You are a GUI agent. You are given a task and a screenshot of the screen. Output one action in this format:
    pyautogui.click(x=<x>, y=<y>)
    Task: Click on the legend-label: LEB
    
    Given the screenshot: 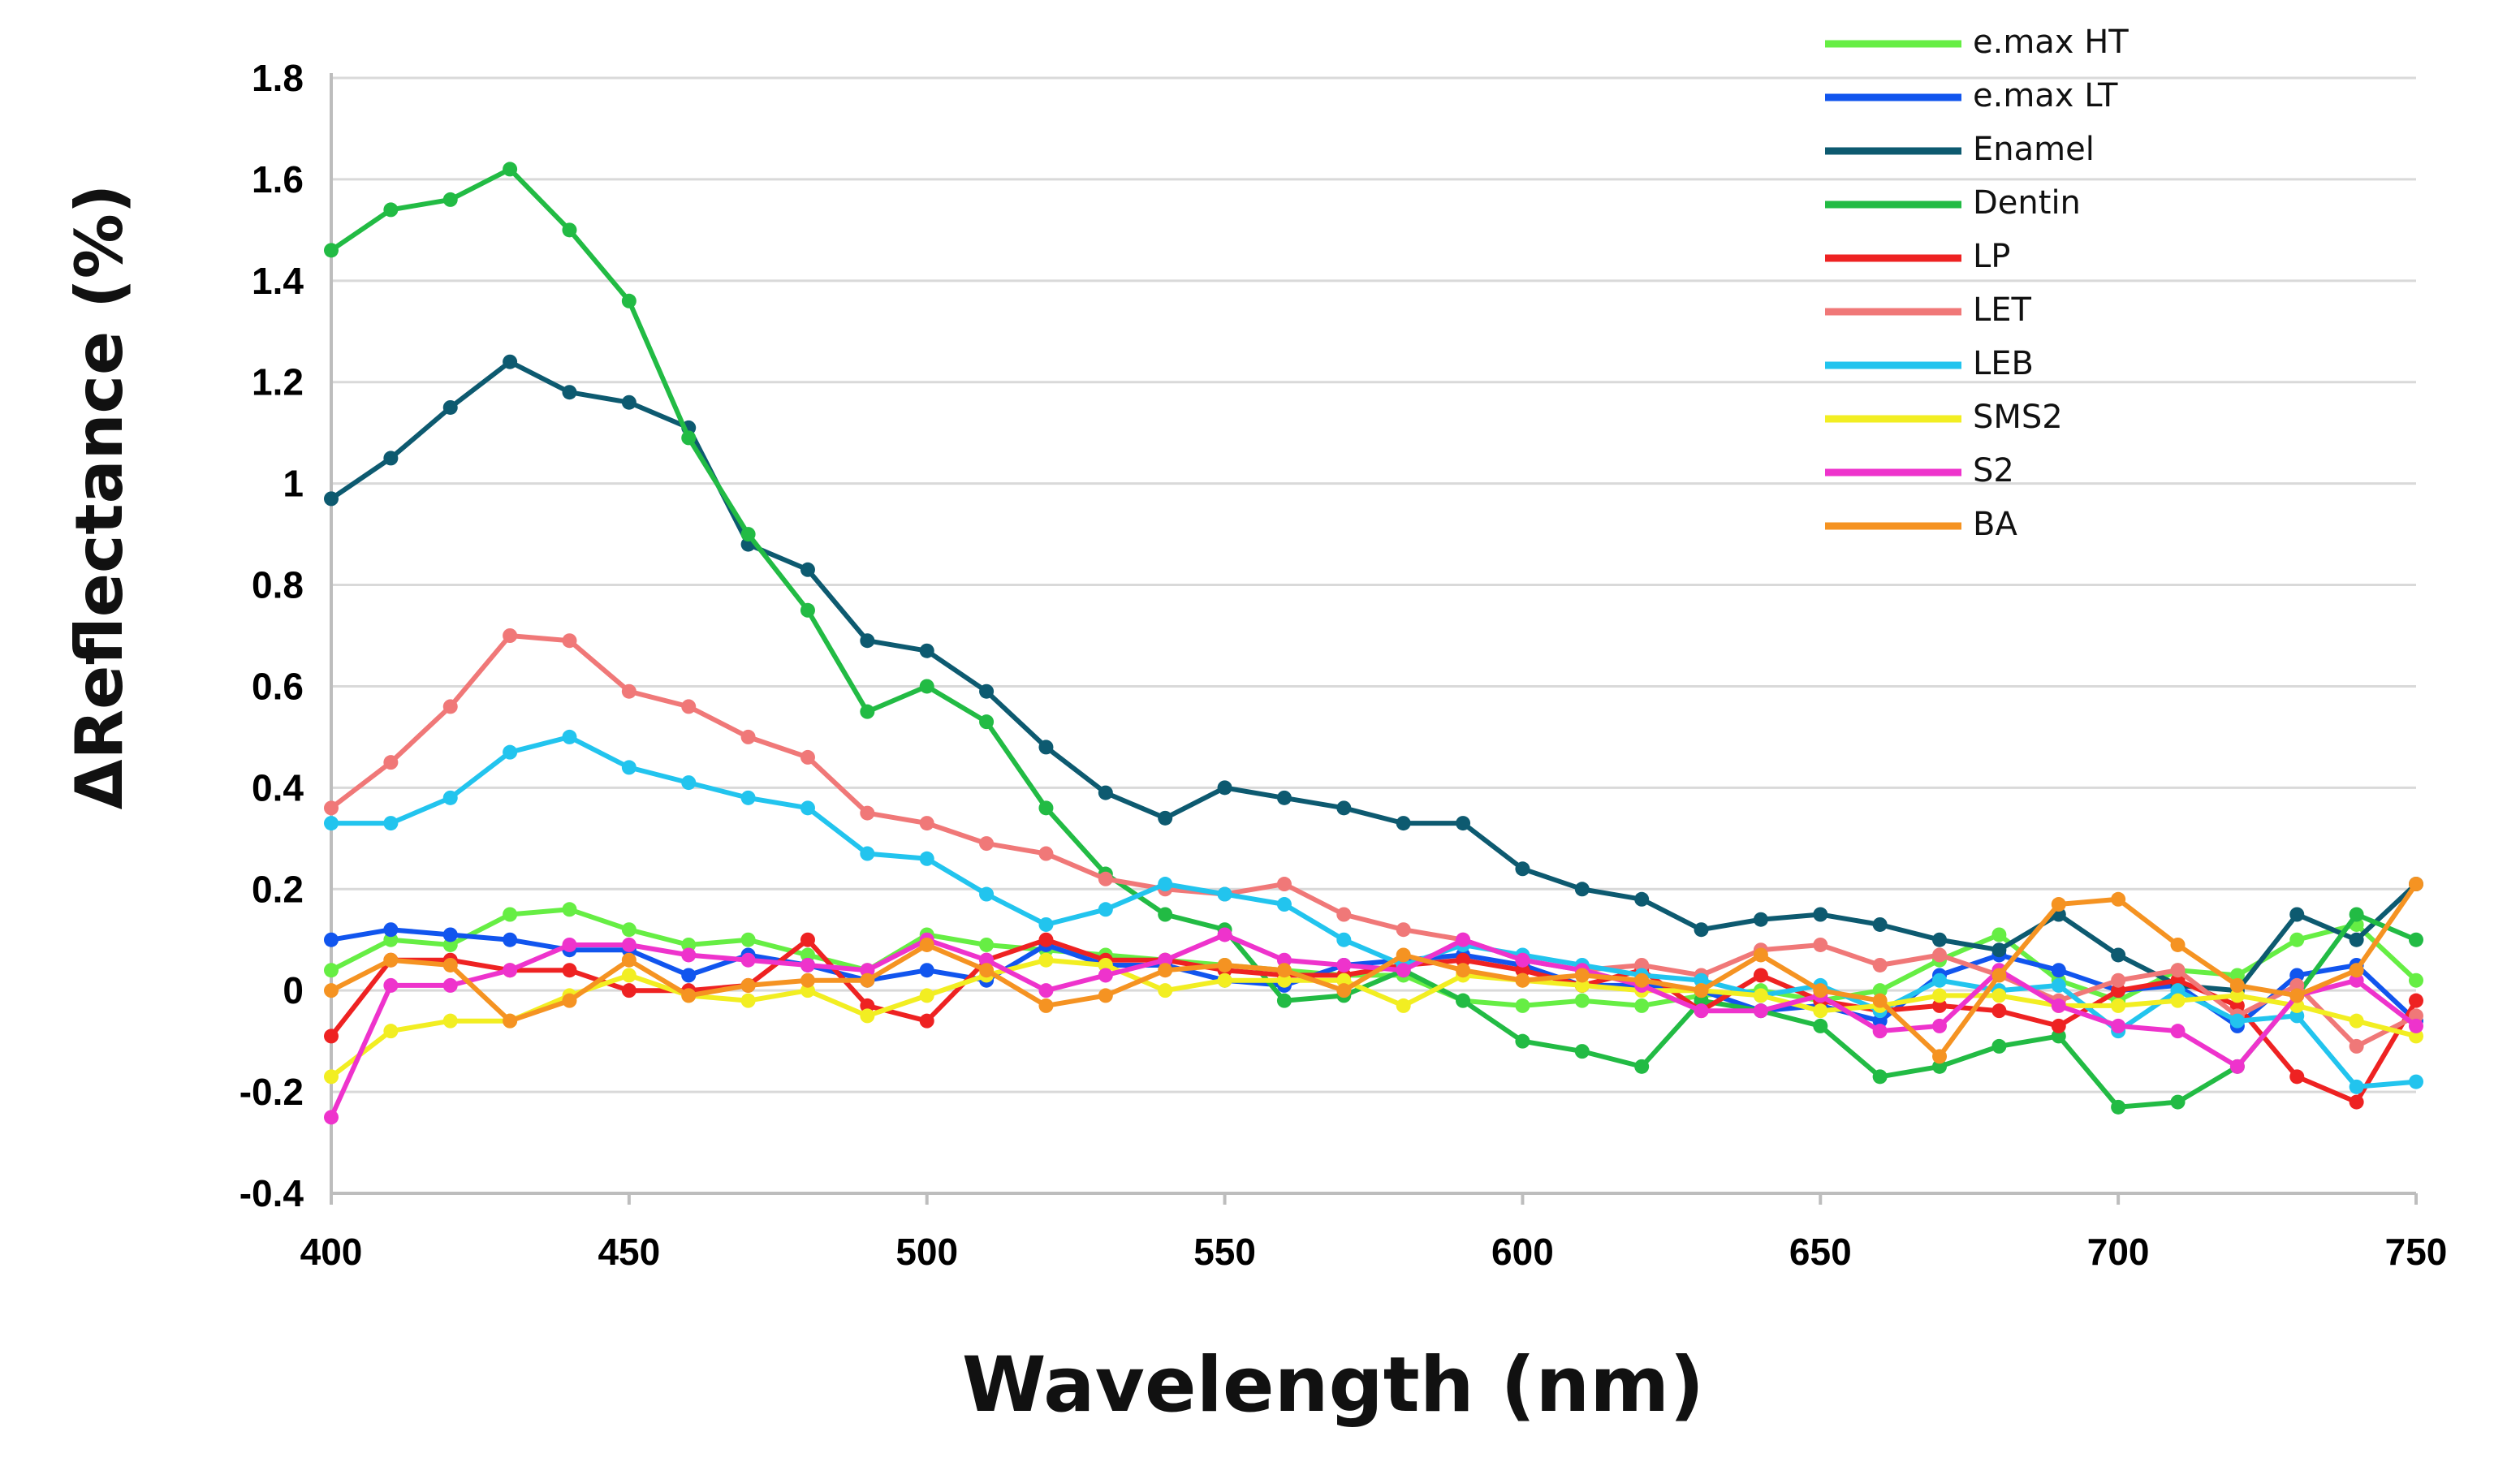 What is the action you would take?
    pyautogui.click(x=2004, y=363)
    